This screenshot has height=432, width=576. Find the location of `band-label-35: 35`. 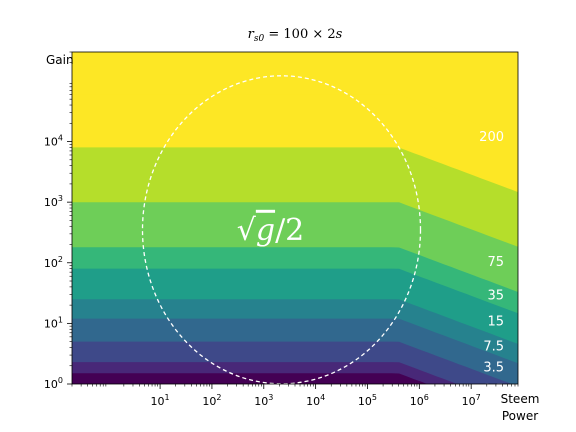

band-label-35: 35 is located at coordinates (495, 295).